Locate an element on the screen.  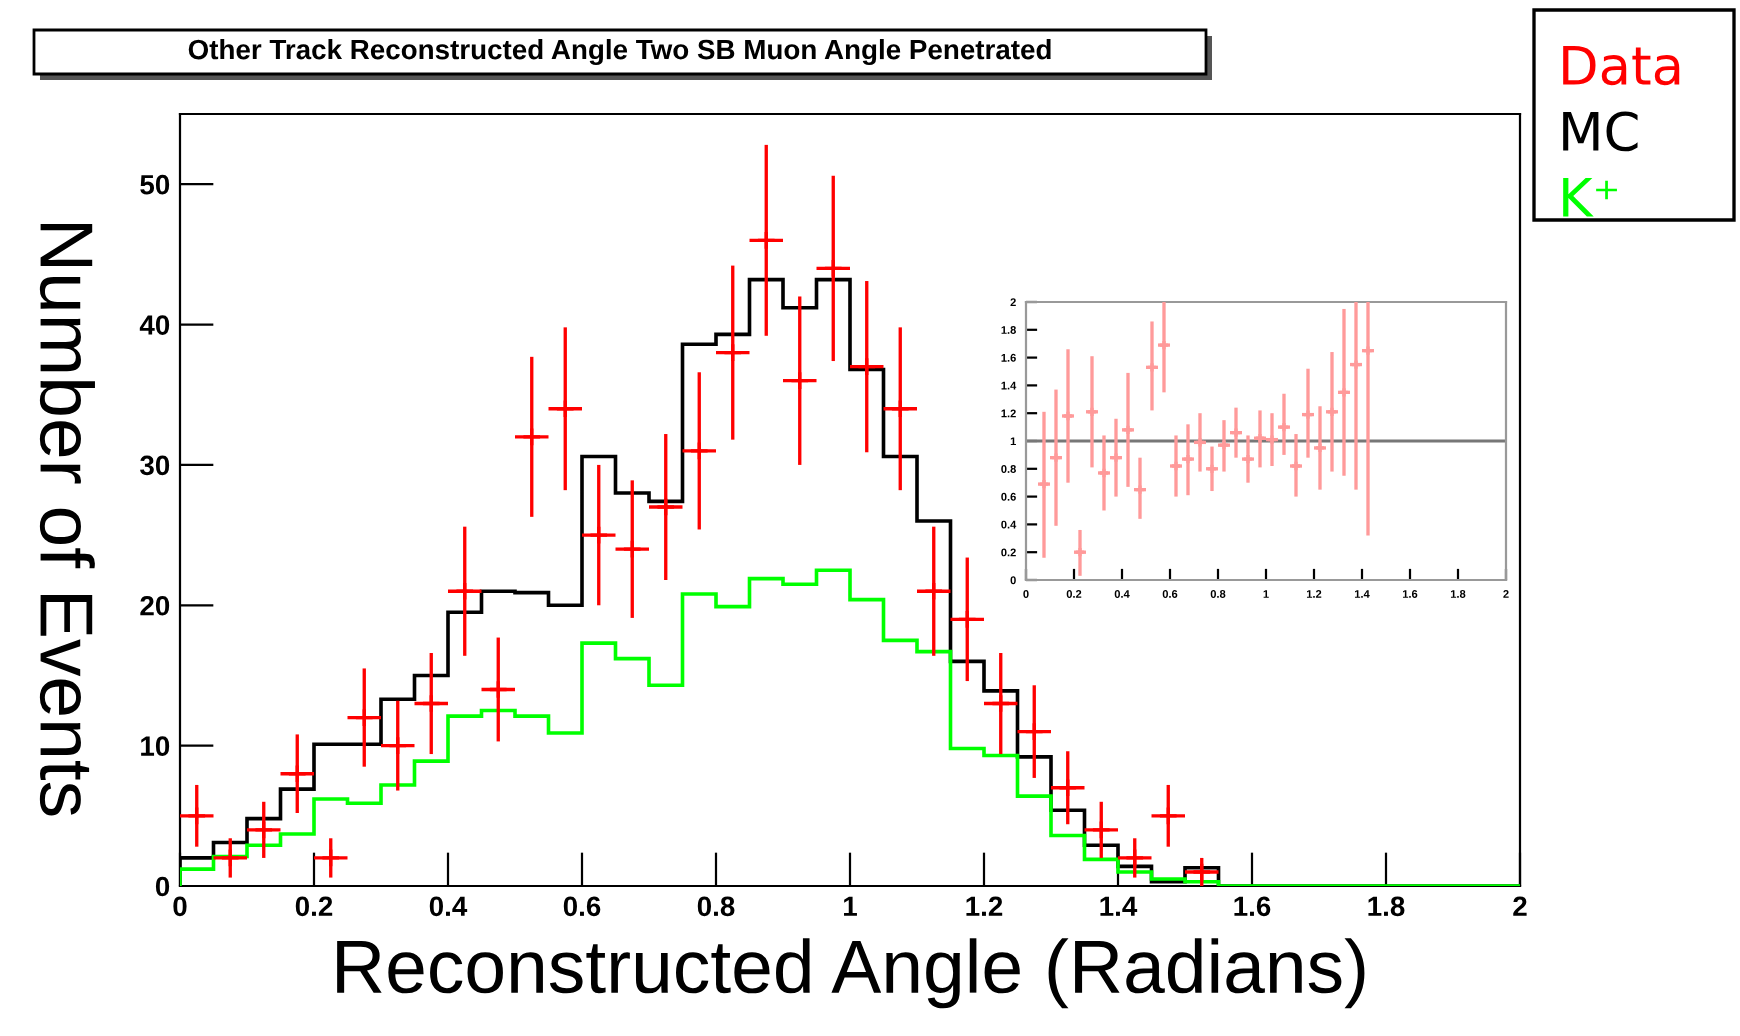
y-tick-label: 0 is located at coordinates (162, 886).